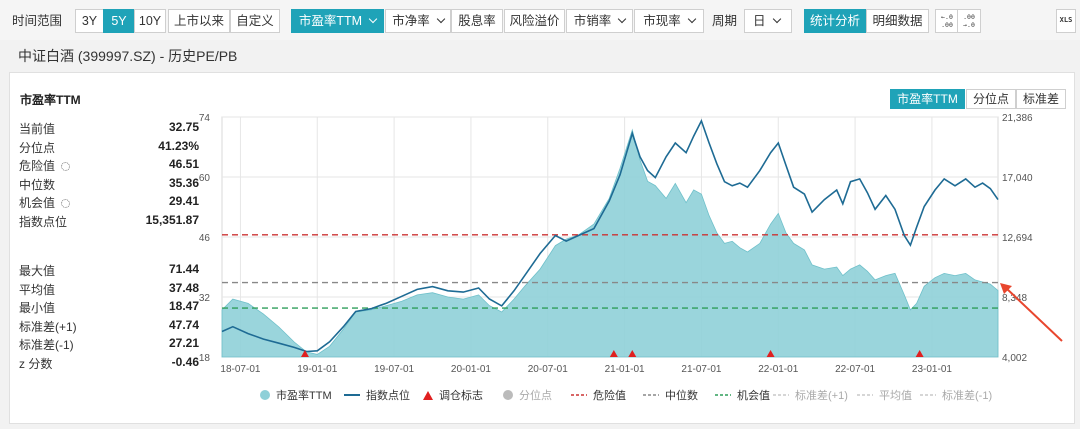  I want to click on range-4-label: 自定义, so click(255, 21).